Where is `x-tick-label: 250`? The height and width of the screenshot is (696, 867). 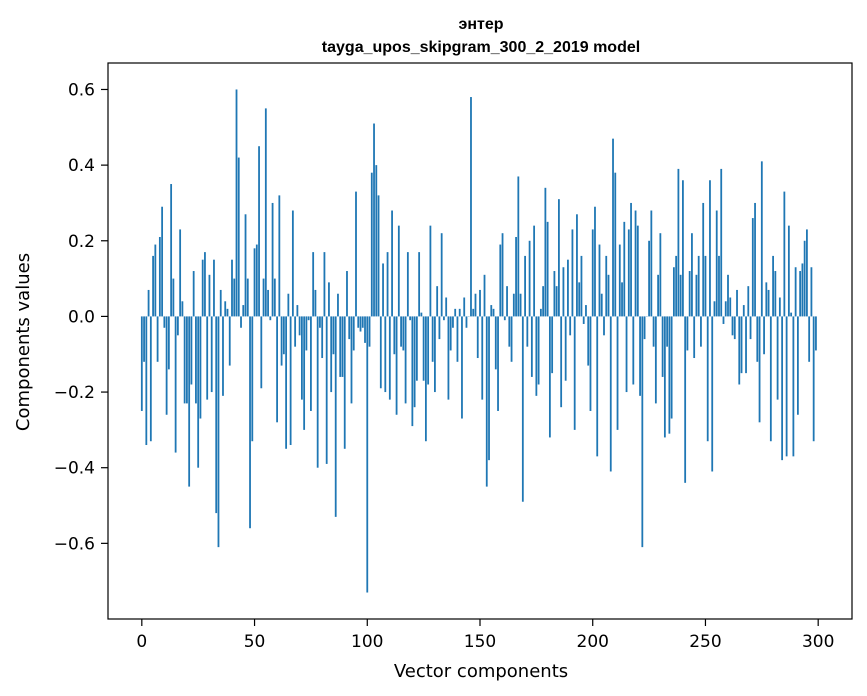 x-tick-label: 250 is located at coordinates (705, 642).